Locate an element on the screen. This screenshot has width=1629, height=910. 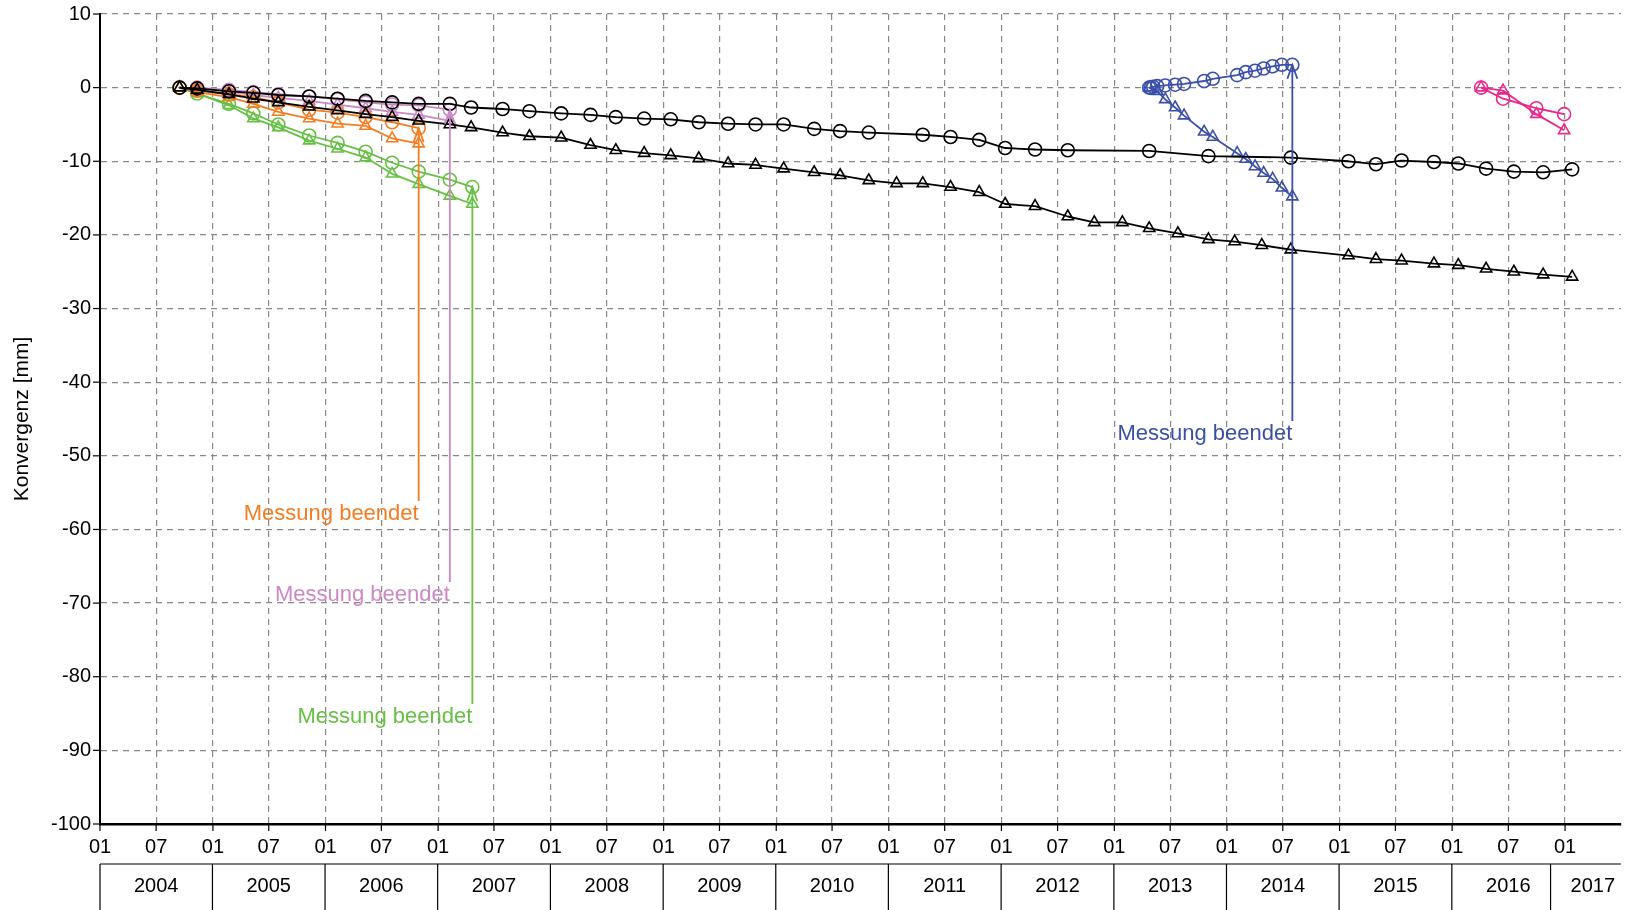
x2-tick-label: 2007 is located at coordinates (494, 884).